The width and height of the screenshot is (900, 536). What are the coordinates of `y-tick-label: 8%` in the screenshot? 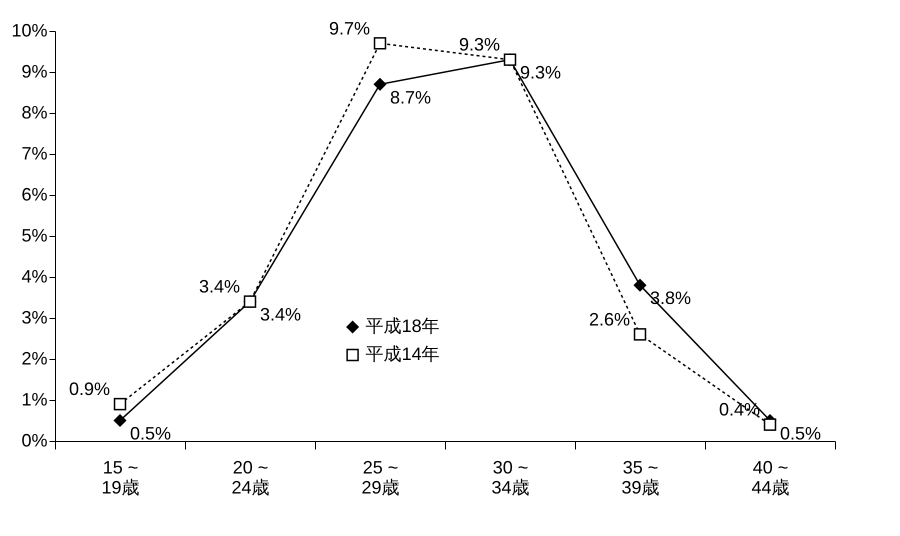 It's located at (34, 112).